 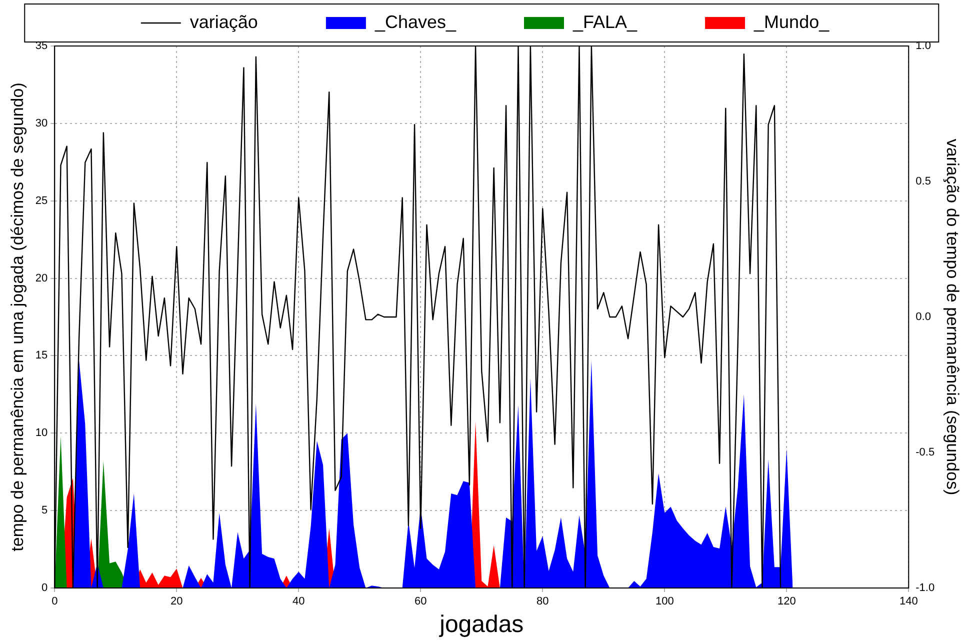 I want to click on x-tick-label: 0, so click(x=55, y=602).